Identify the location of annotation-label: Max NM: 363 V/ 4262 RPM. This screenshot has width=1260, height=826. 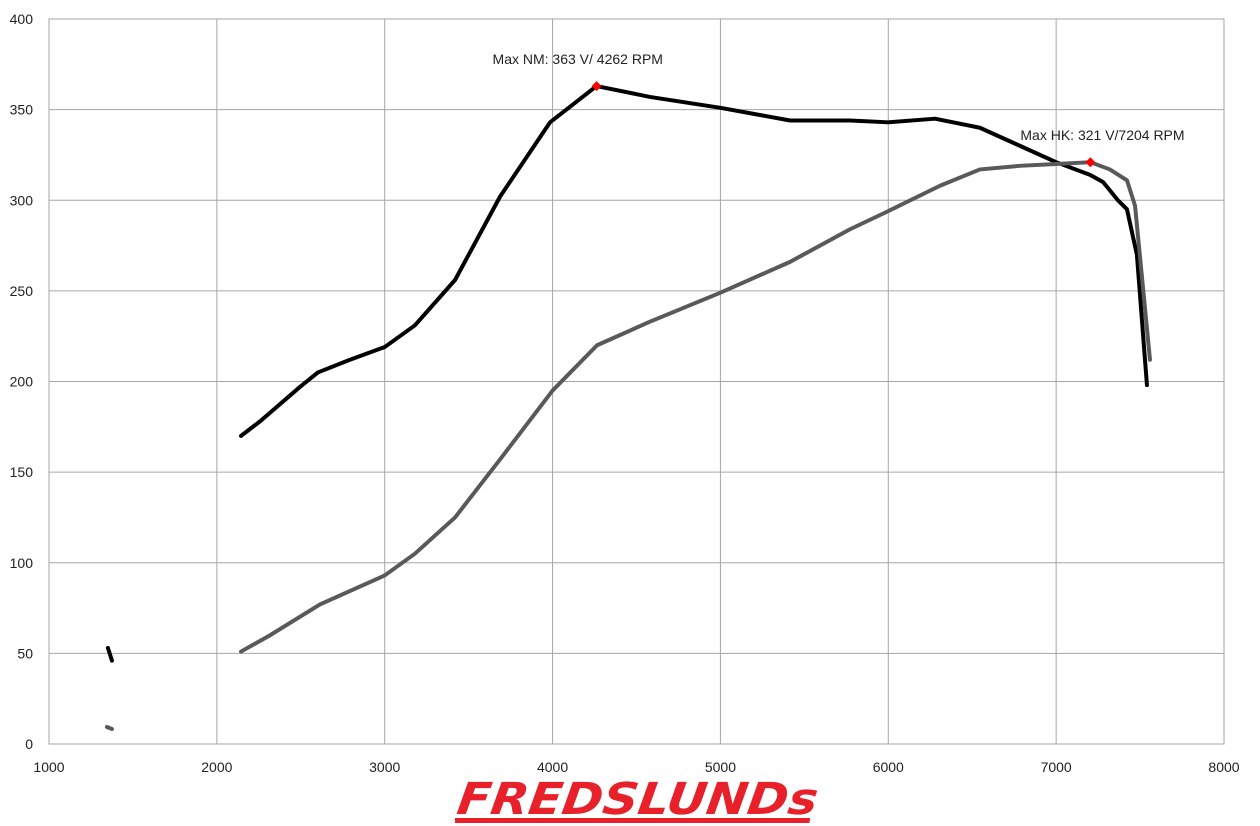
(578, 59).